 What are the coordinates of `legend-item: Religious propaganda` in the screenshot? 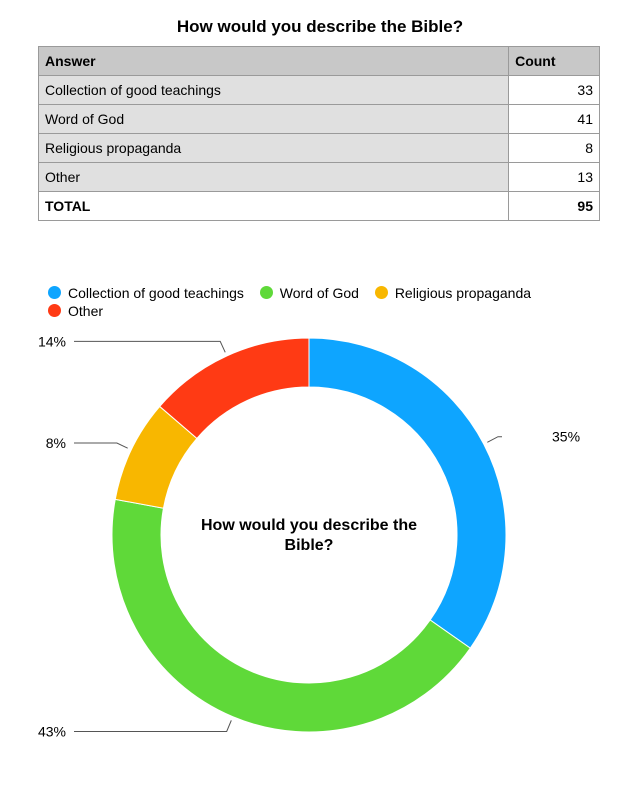 It's located at (453, 293).